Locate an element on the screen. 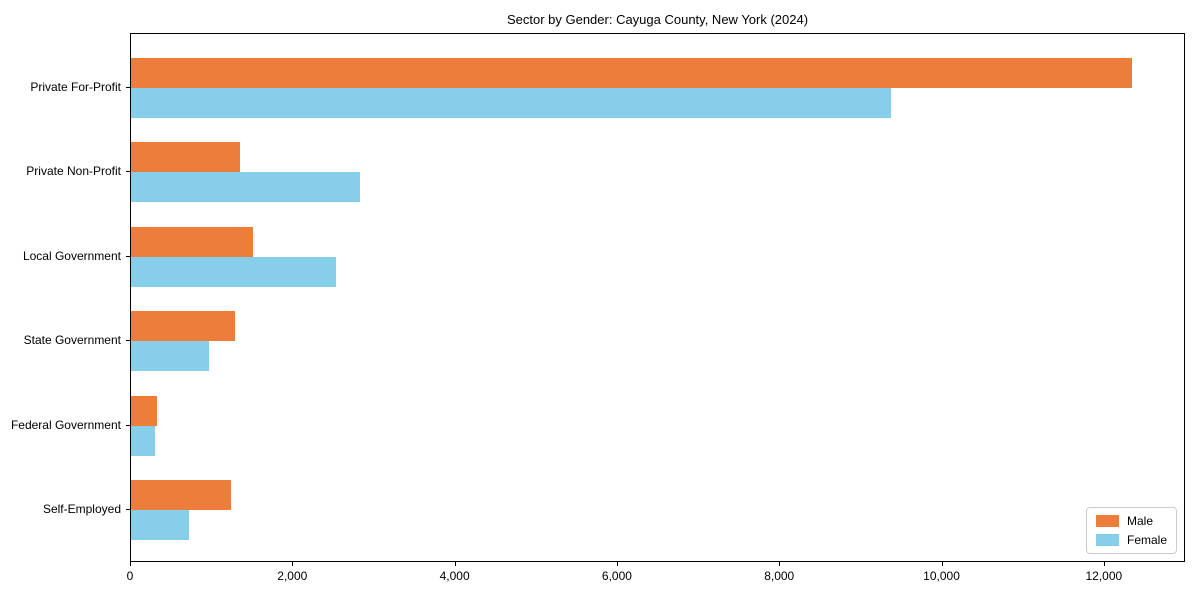 The image size is (1200, 600). legend-label-female: Female is located at coordinates (1146, 540).